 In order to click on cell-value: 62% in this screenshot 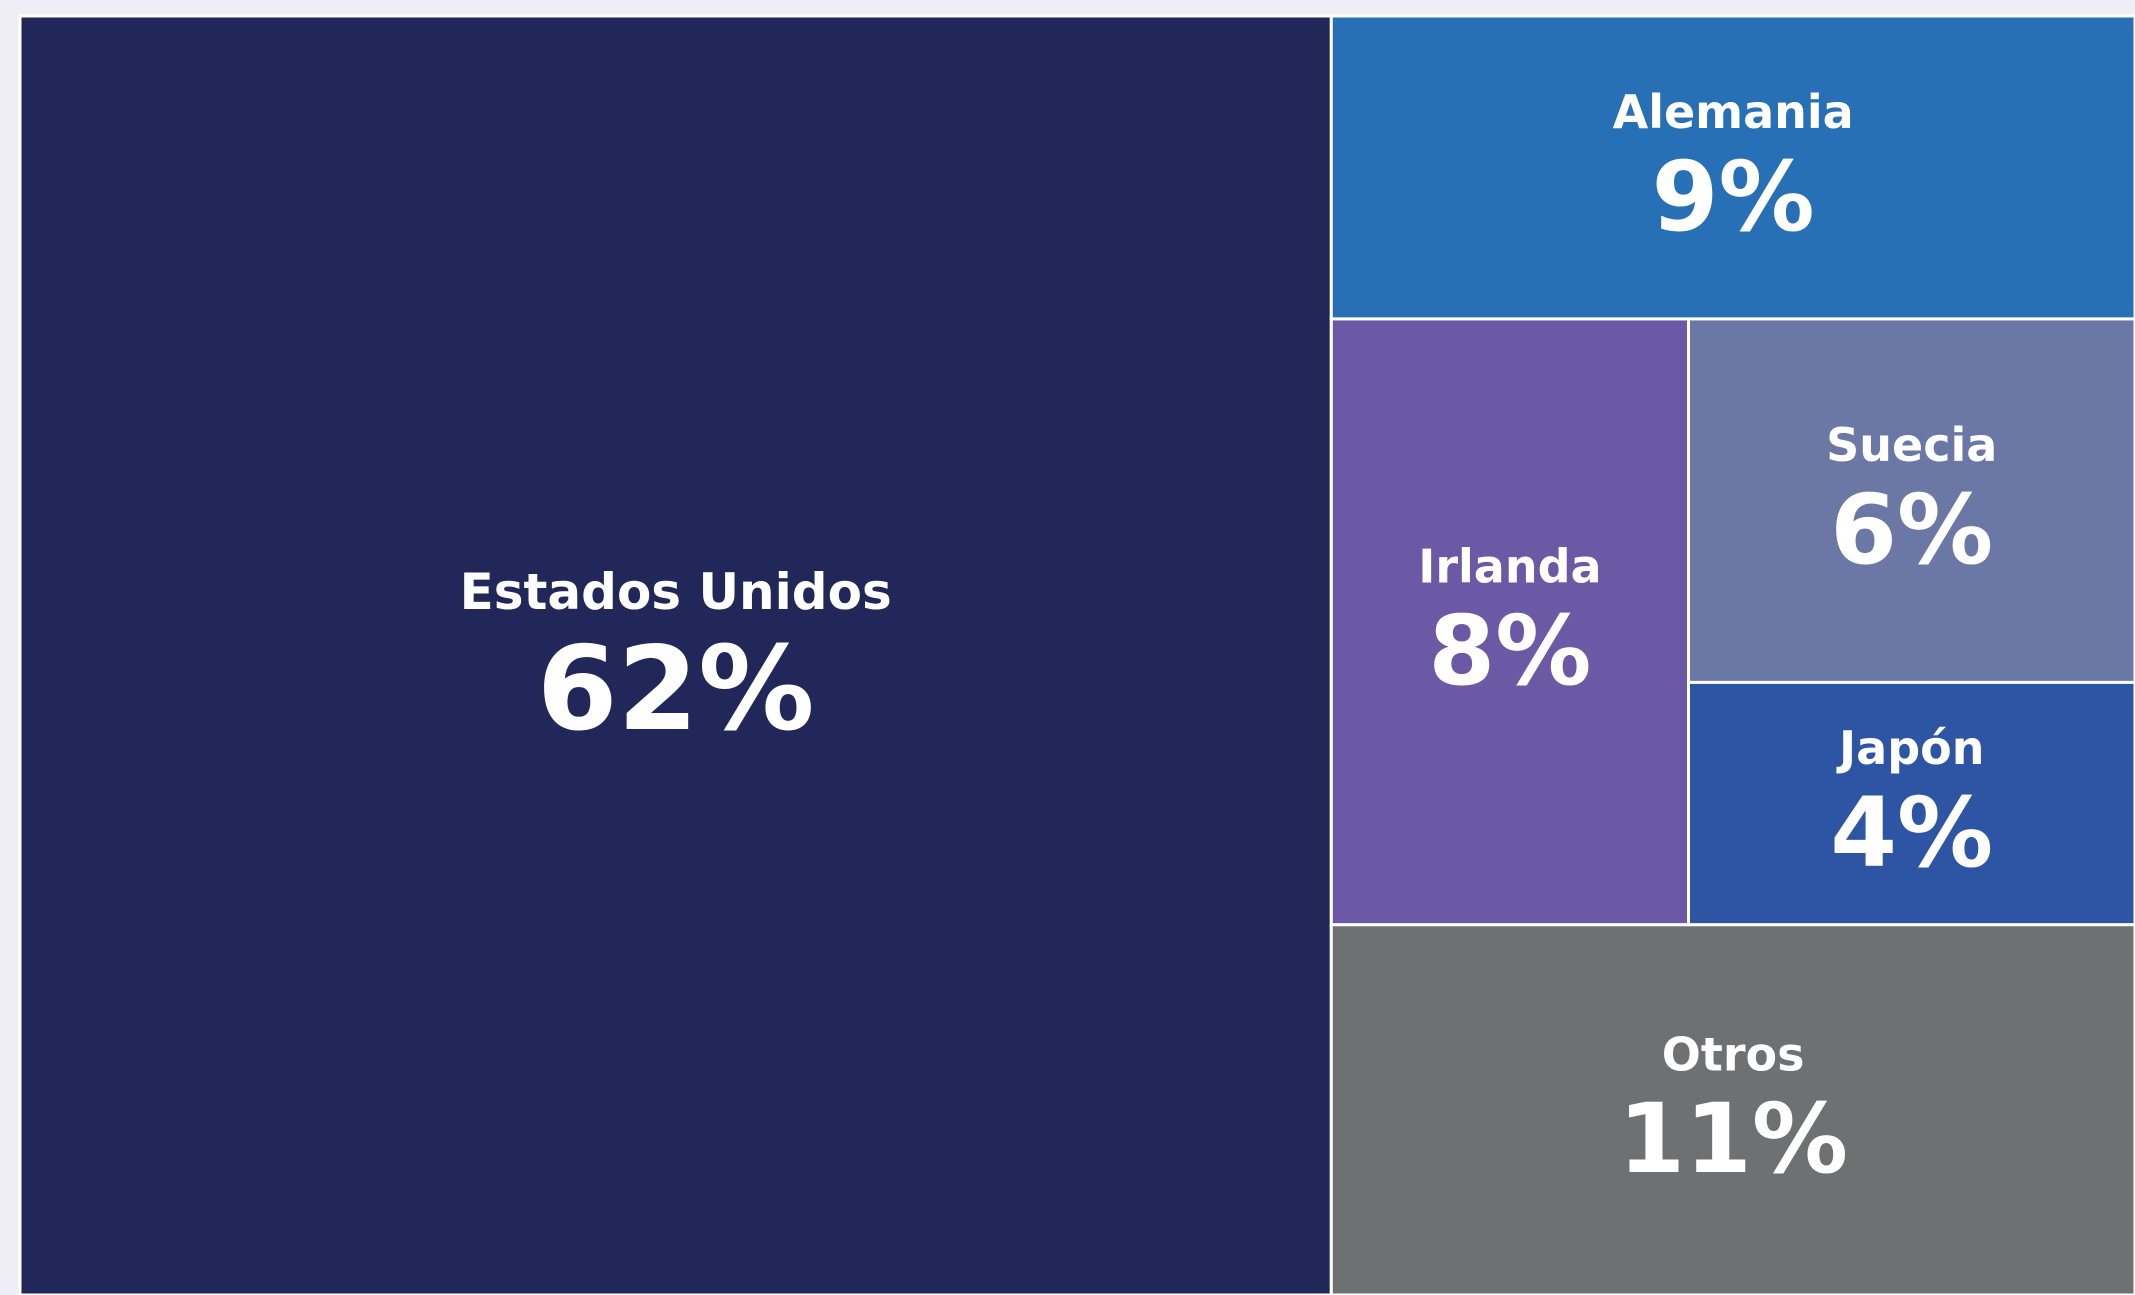, I will do `click(676, 689)`.